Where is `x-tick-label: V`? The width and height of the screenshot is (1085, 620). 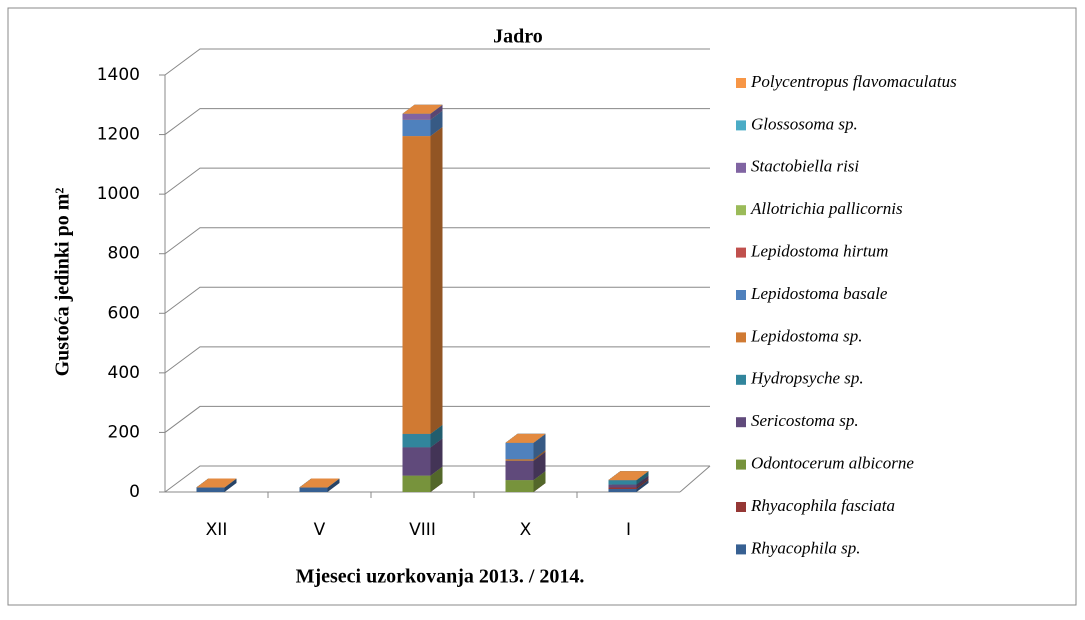 x-tick-label: V is located at coordinates (320, 530).